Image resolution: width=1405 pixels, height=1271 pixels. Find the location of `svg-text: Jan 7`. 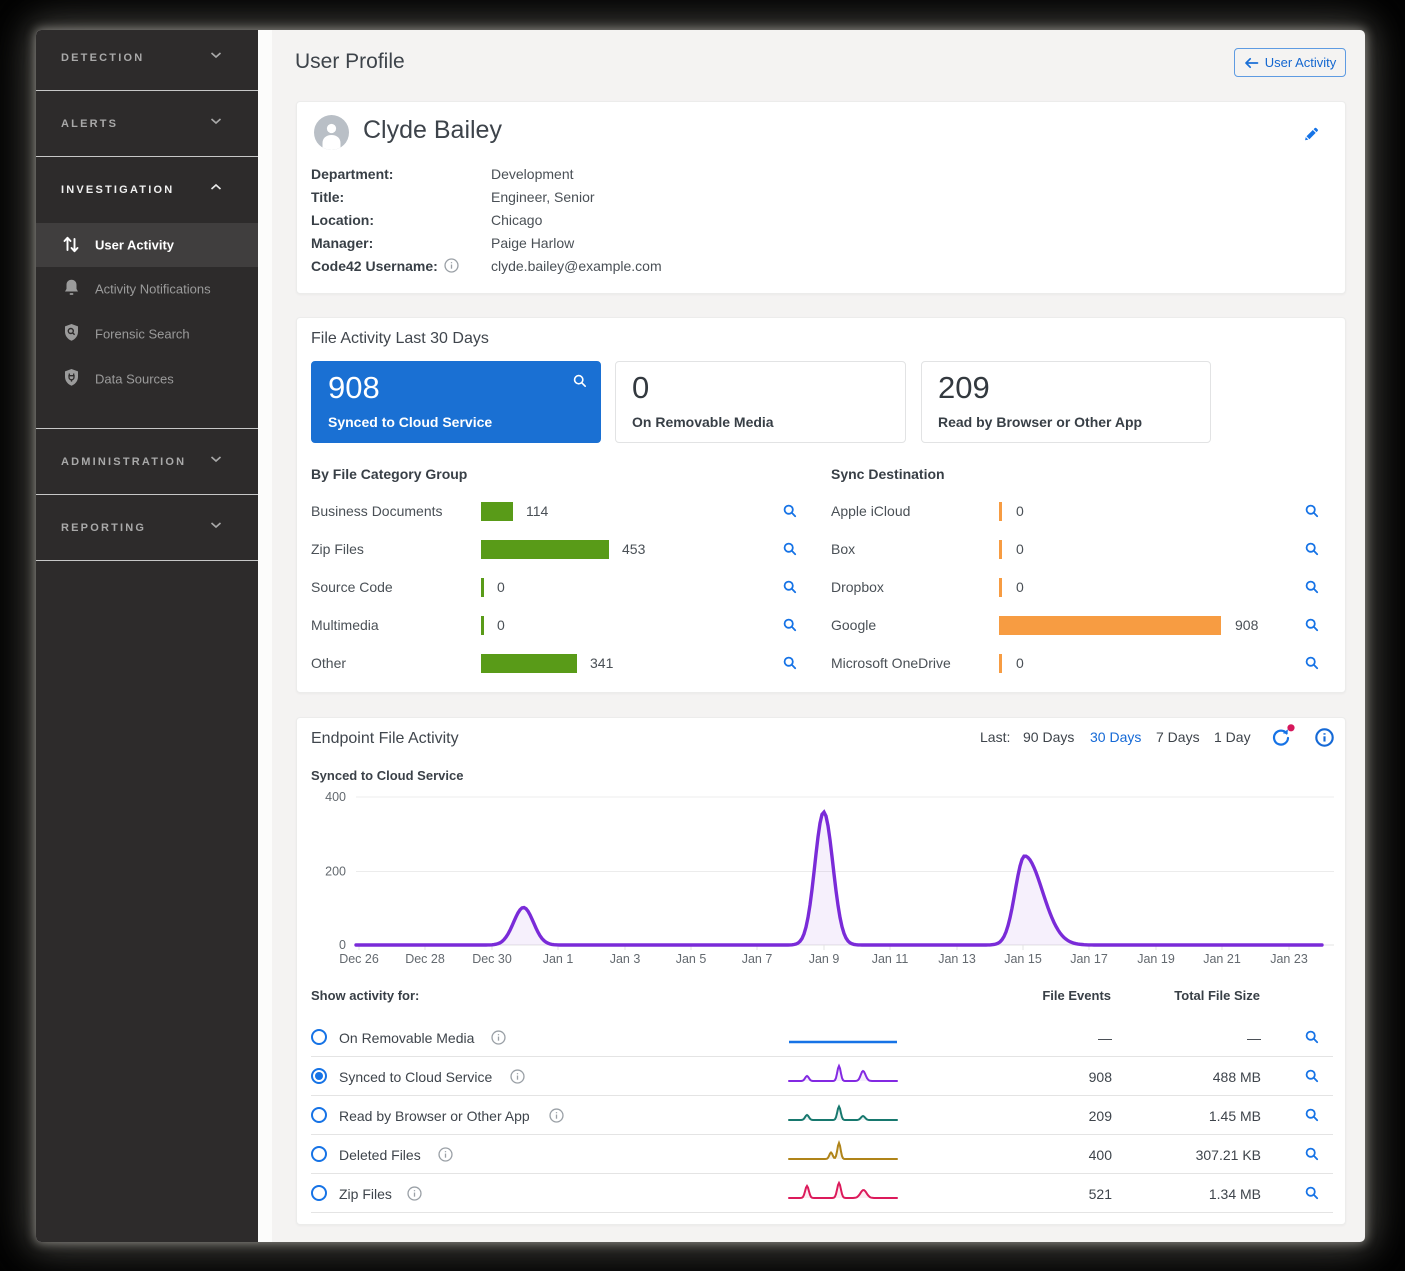

svg-text: Jan 7 is located at coordinates (757, 959).